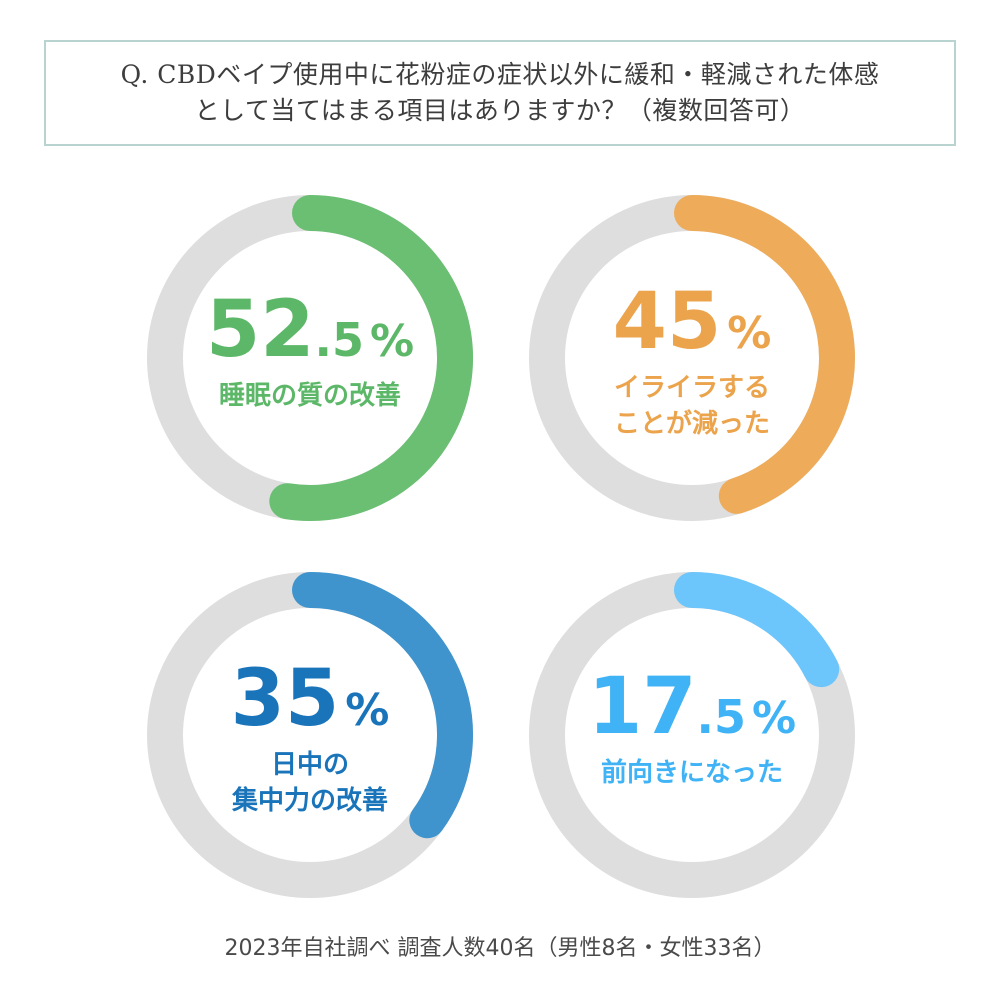 This screenshot has height=1000, width=1000. Describe the element at coordinates (692, 322) in the screenshot. I see `donut-value: 45%` at that location.